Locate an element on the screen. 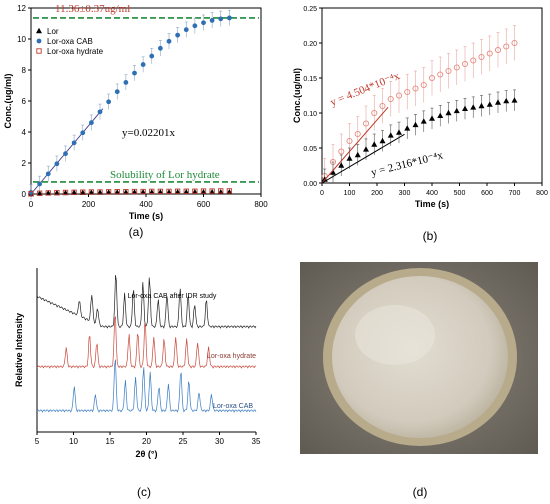 This screenshot has width=550, height=504. x-tick-label: 100 is located at coordinates (350, 193).